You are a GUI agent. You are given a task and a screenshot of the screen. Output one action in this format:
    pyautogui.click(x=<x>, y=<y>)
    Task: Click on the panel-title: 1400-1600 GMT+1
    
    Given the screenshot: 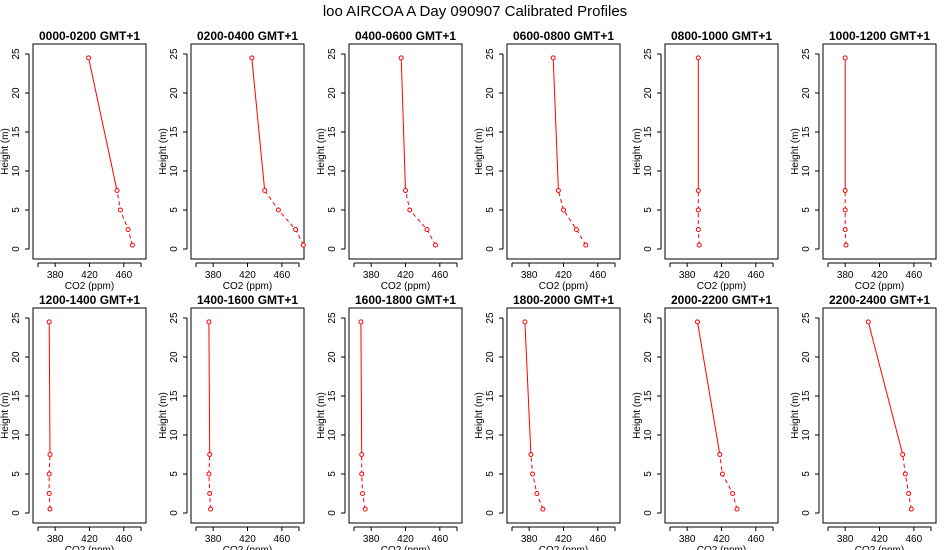 What is the action you would take?
    pyautogui.click(x=247, y=300)
    